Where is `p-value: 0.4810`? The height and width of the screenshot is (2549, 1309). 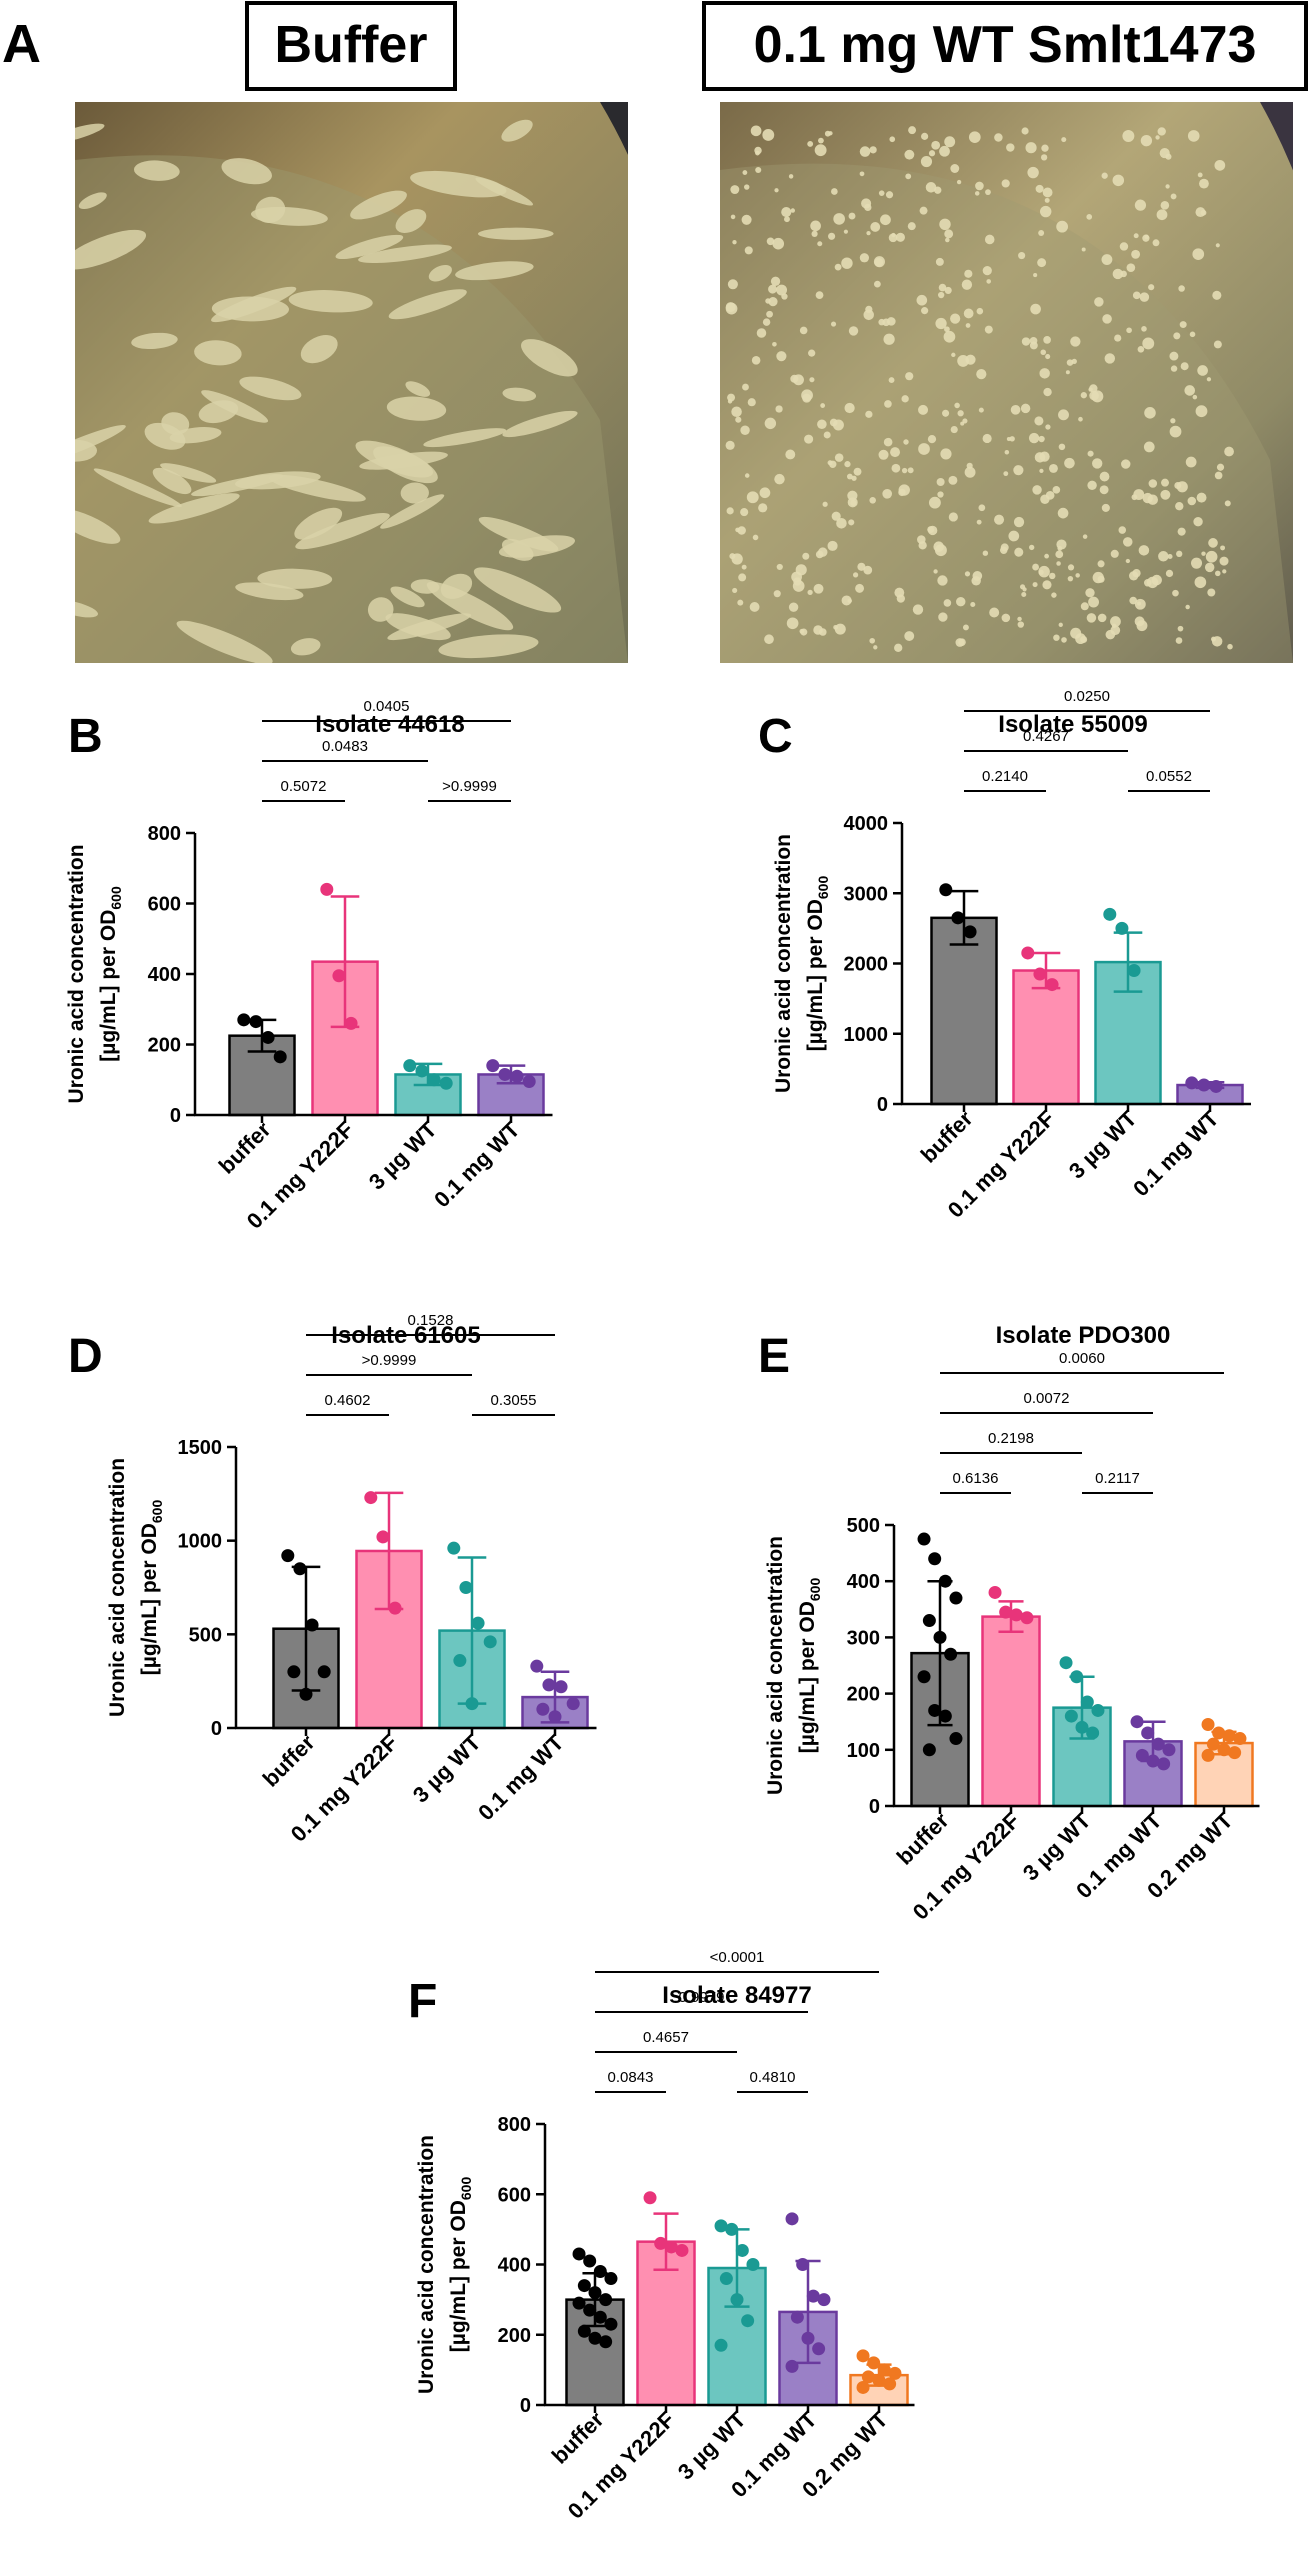
p-value: 0.4810 is located at coordinates (773, 2077).